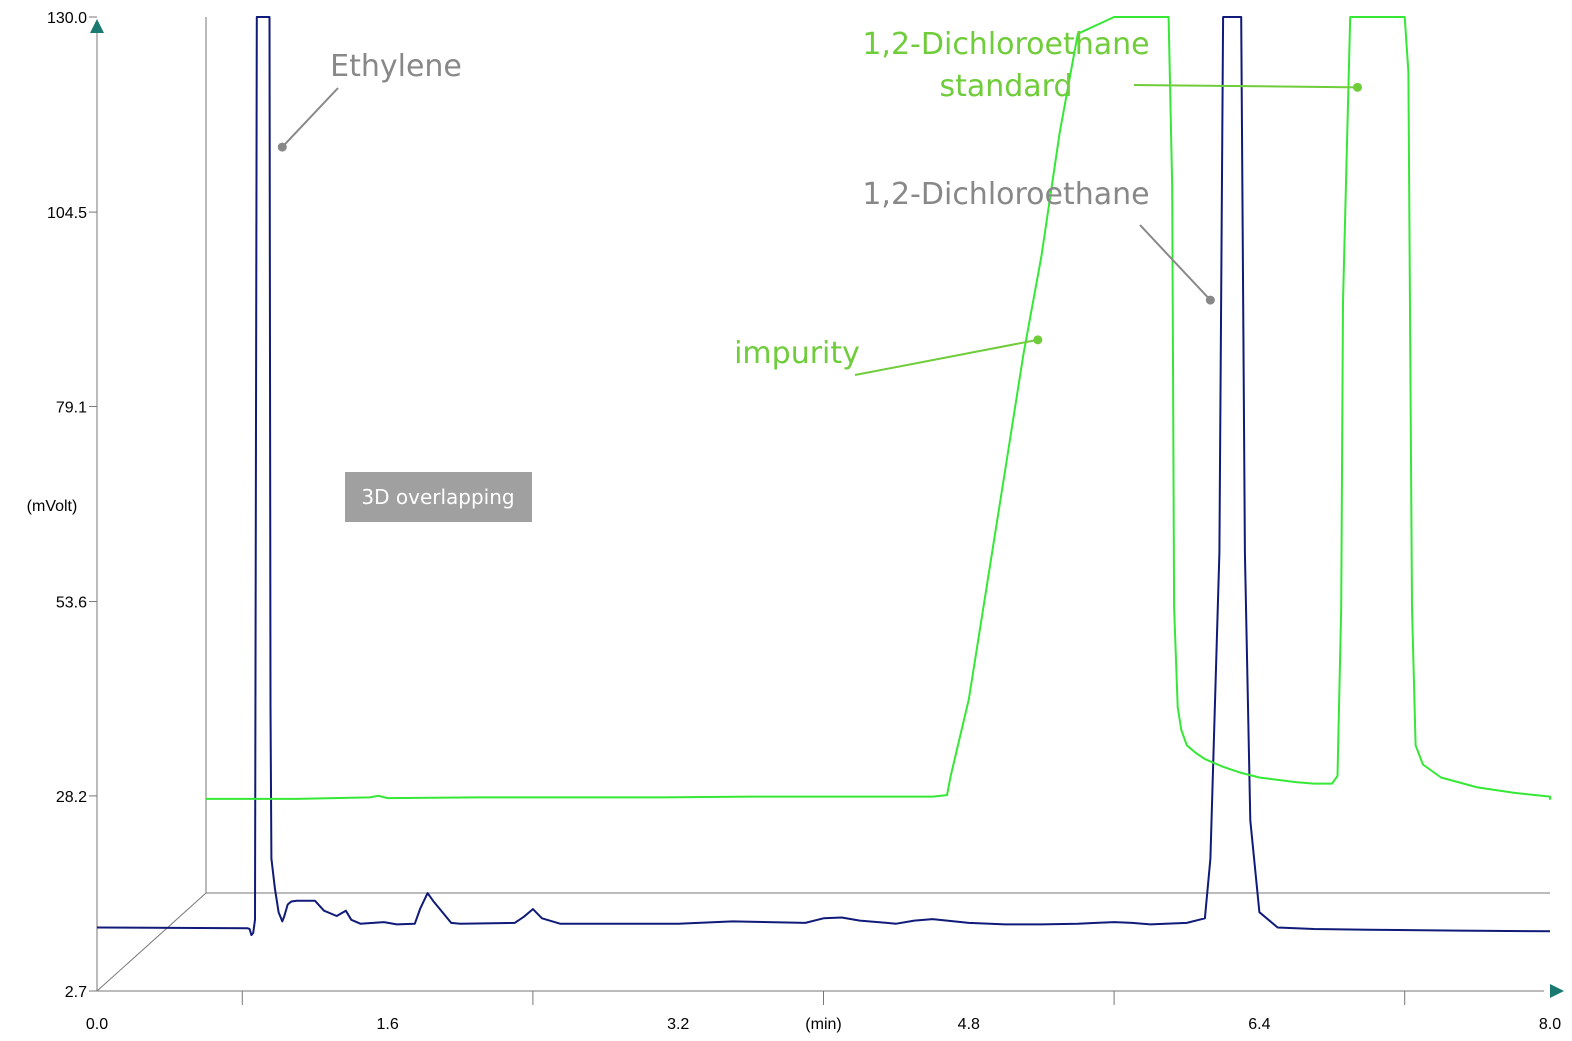 This screenshot has width=1572, height=1041. I want to click on y-tick-label: 53.6, so click(71, 603).